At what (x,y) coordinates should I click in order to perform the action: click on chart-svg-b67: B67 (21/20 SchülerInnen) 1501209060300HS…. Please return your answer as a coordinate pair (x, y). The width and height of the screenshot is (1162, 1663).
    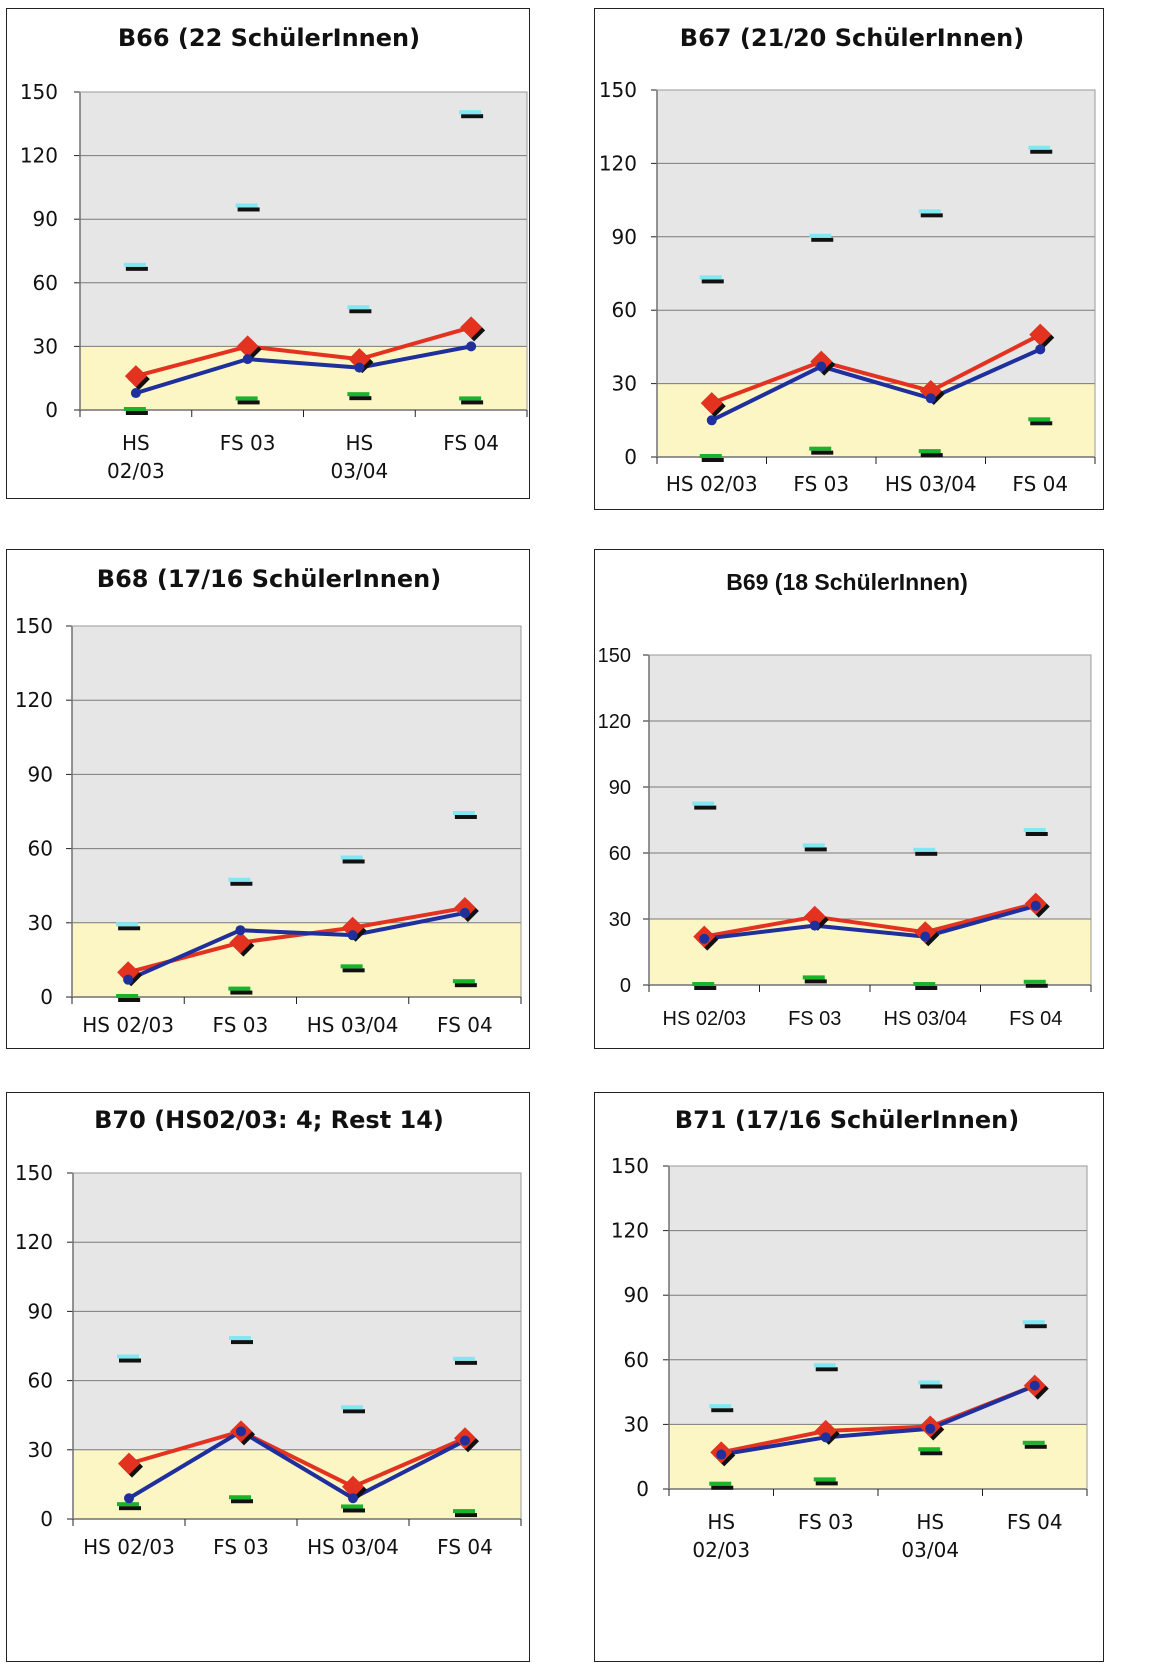
    Looking at the image, I should click on (850, 260).